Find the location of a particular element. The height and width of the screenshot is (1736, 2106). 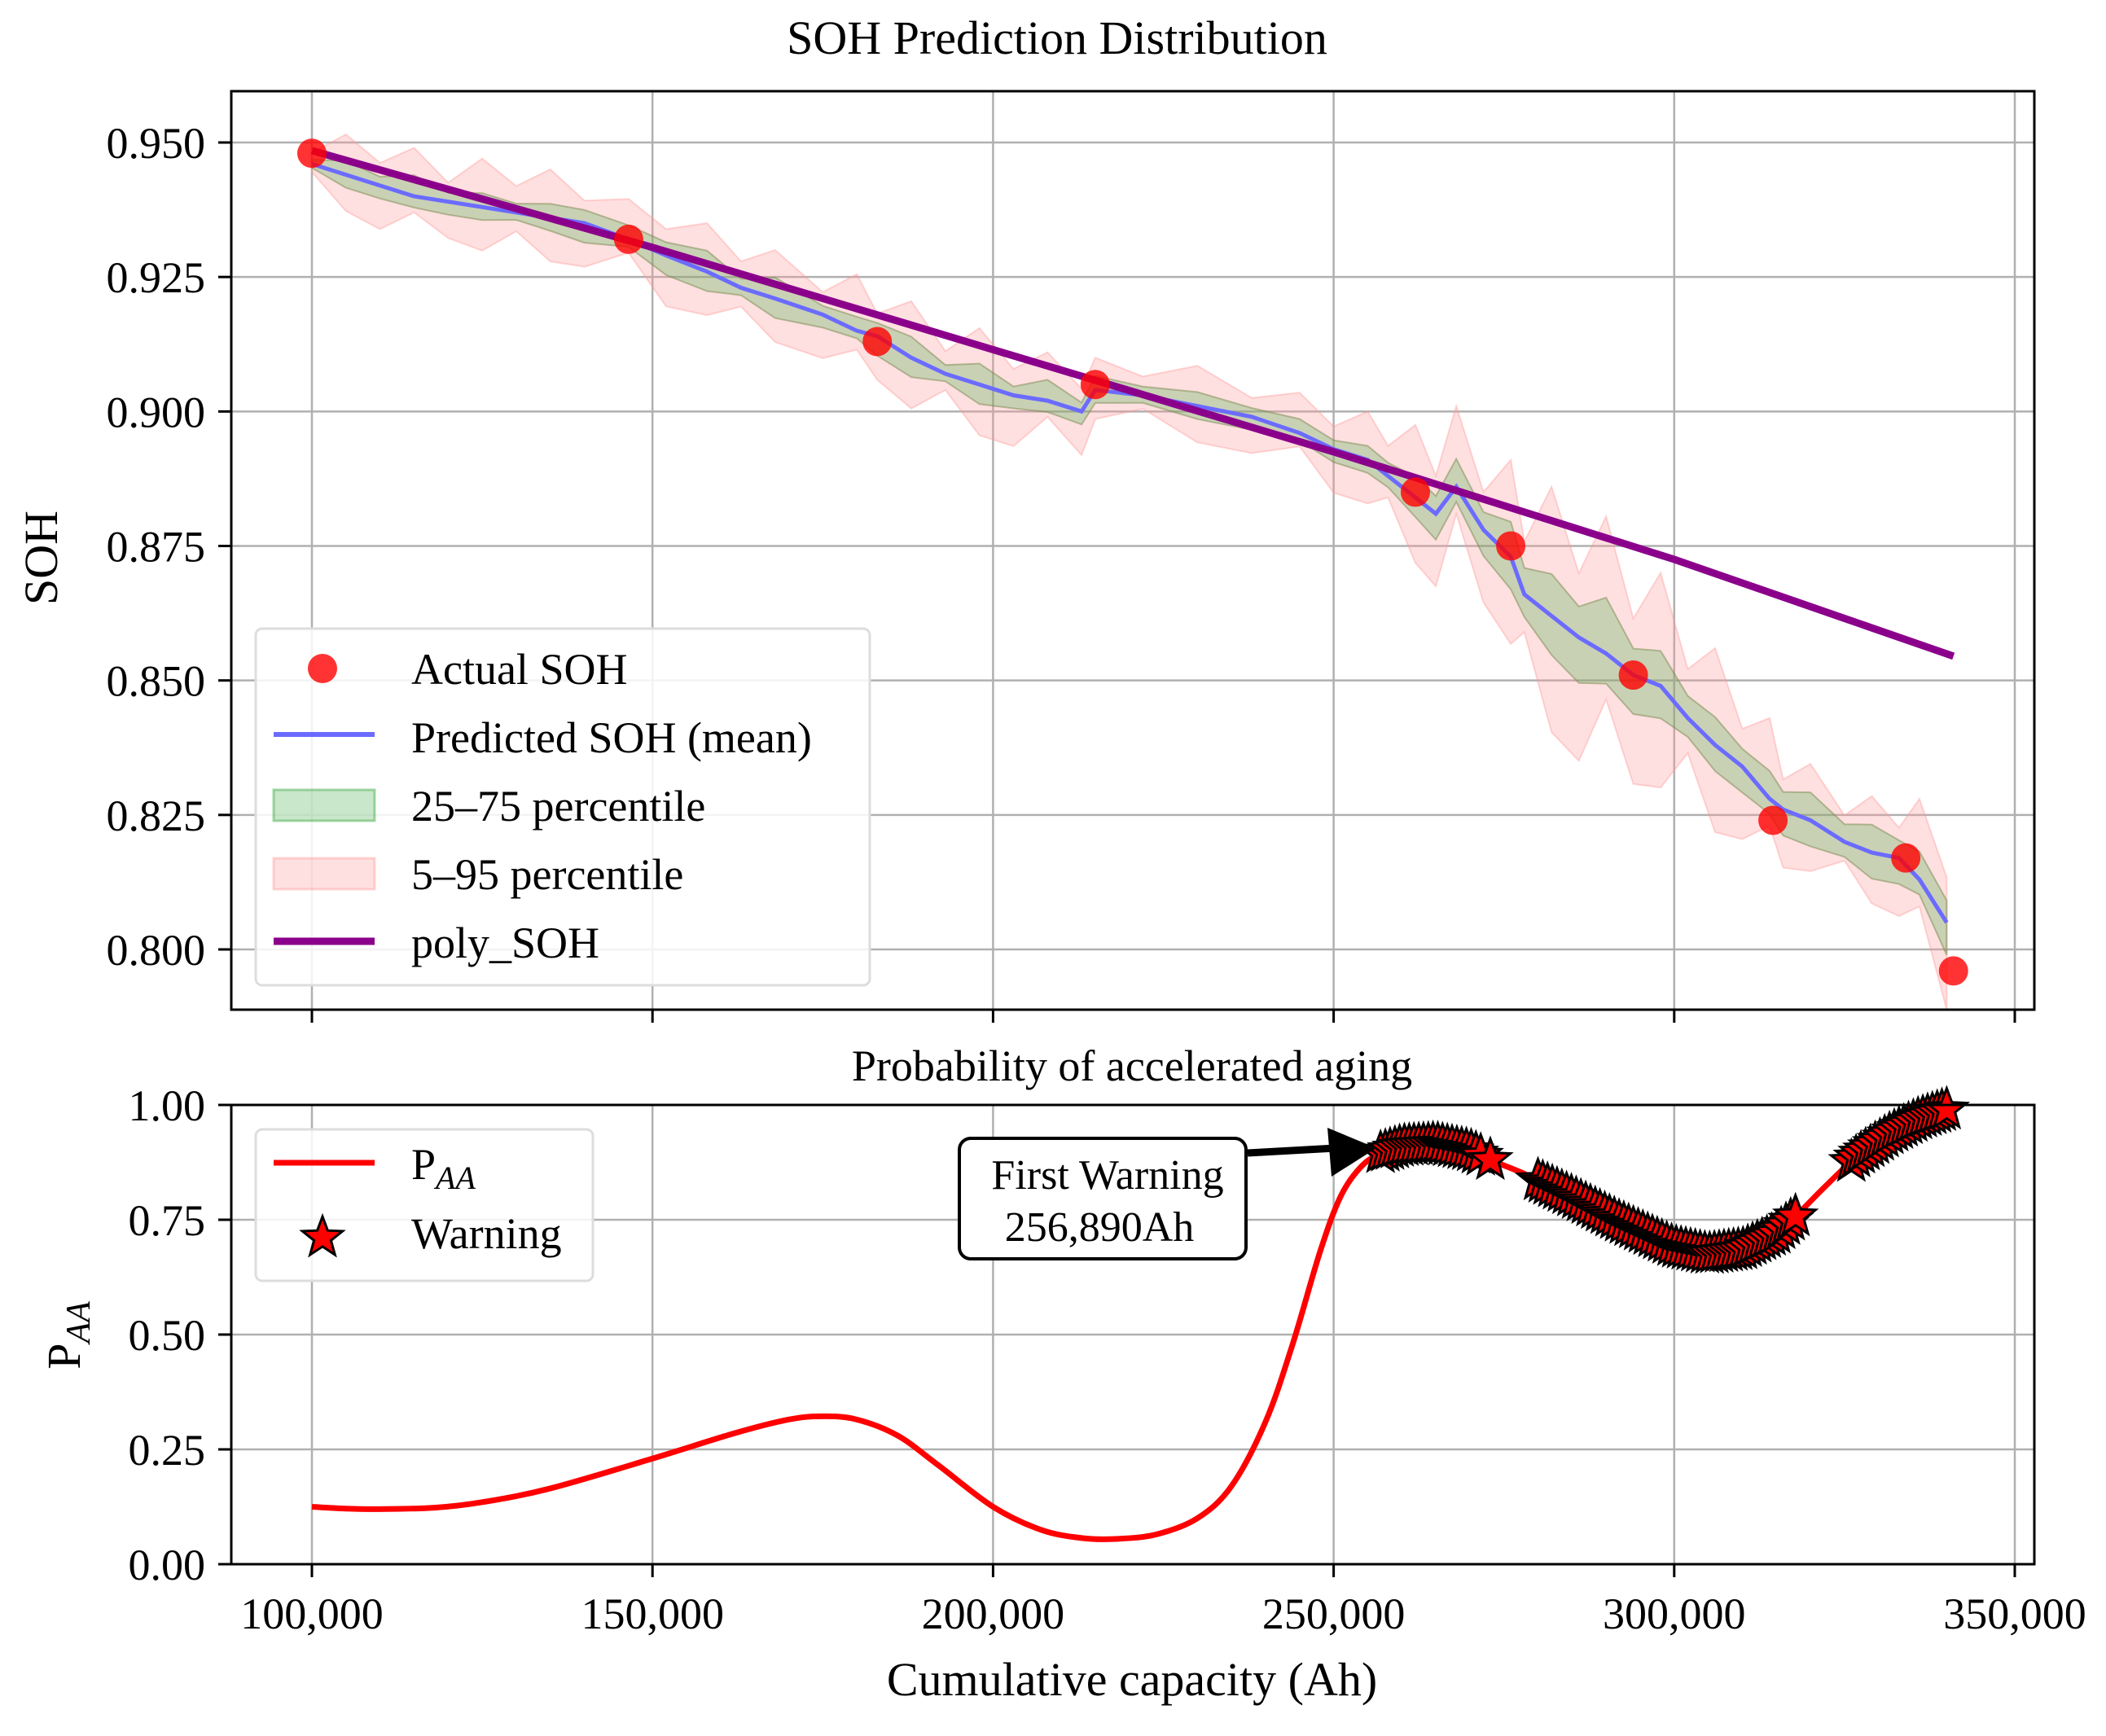

annotation-line2: 256,890Ah is located at coordinates (1100, 1227).